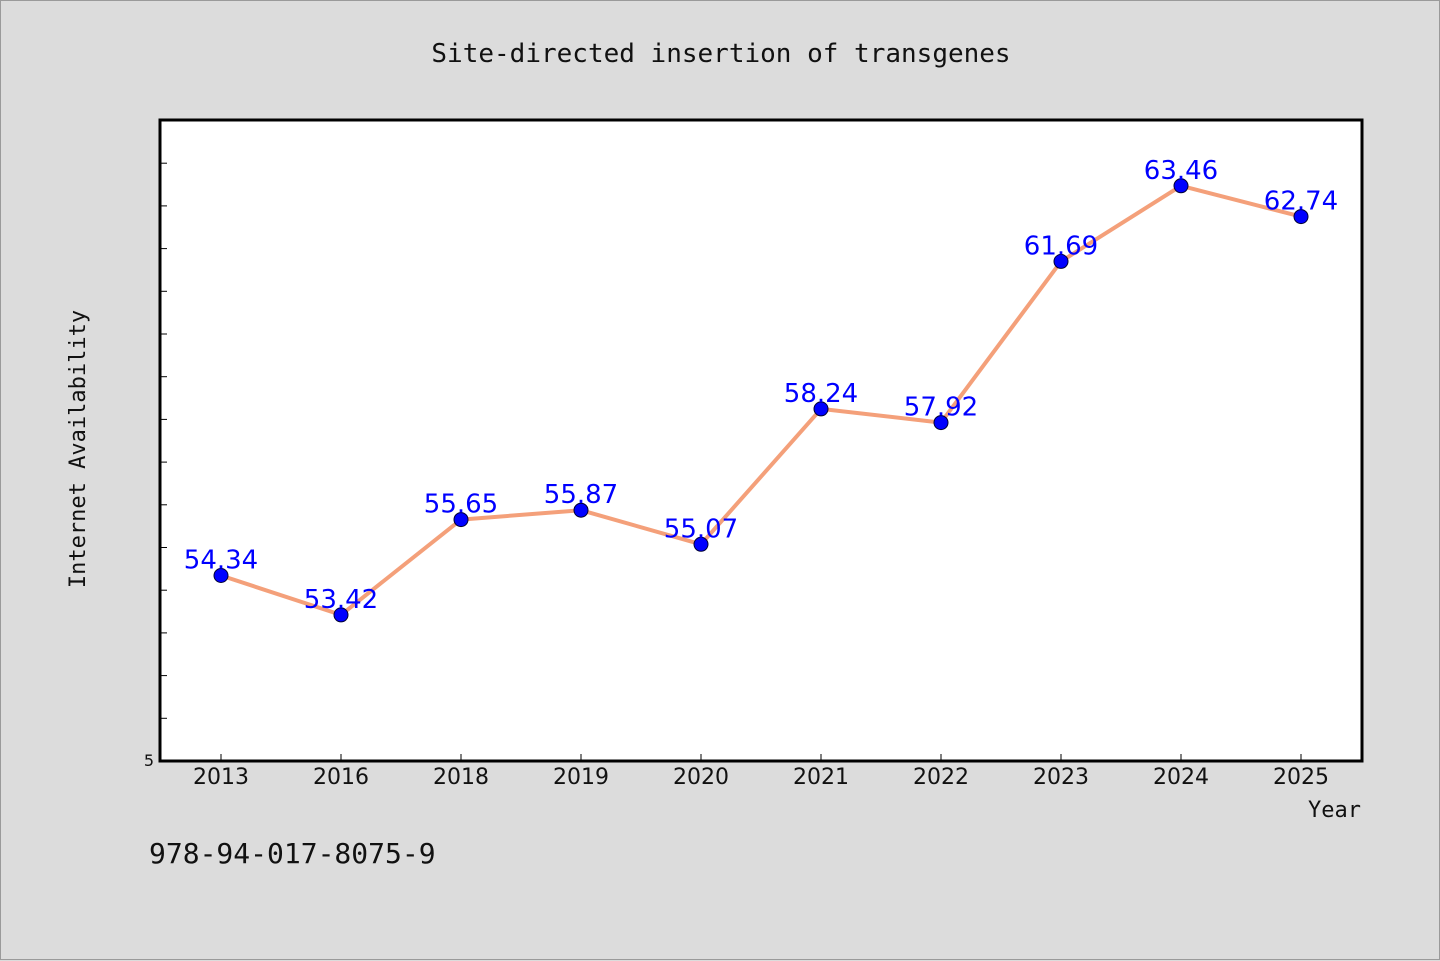  Describe the element at coordinates (1334, 810) in the screenshot. I see `x-axis-label: Year` at that location.